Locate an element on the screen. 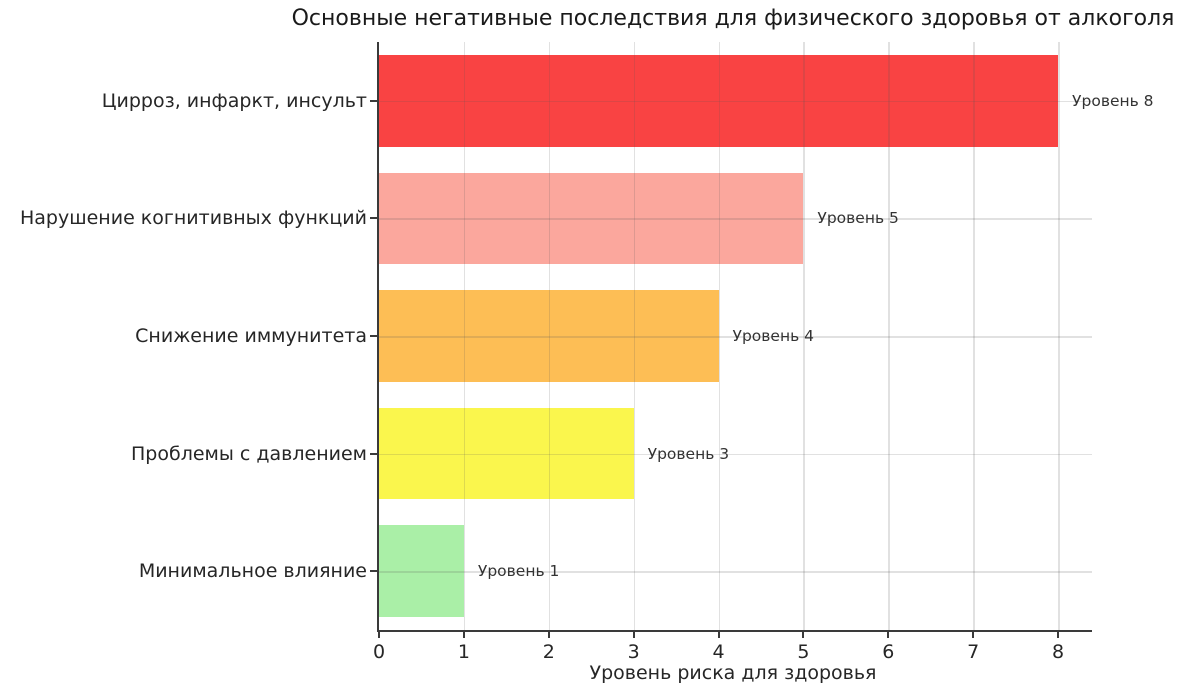 The height and width of the screenshot is (696, 1204). bar-value-label: Уровень 3 is located at coordinates (688, 453).